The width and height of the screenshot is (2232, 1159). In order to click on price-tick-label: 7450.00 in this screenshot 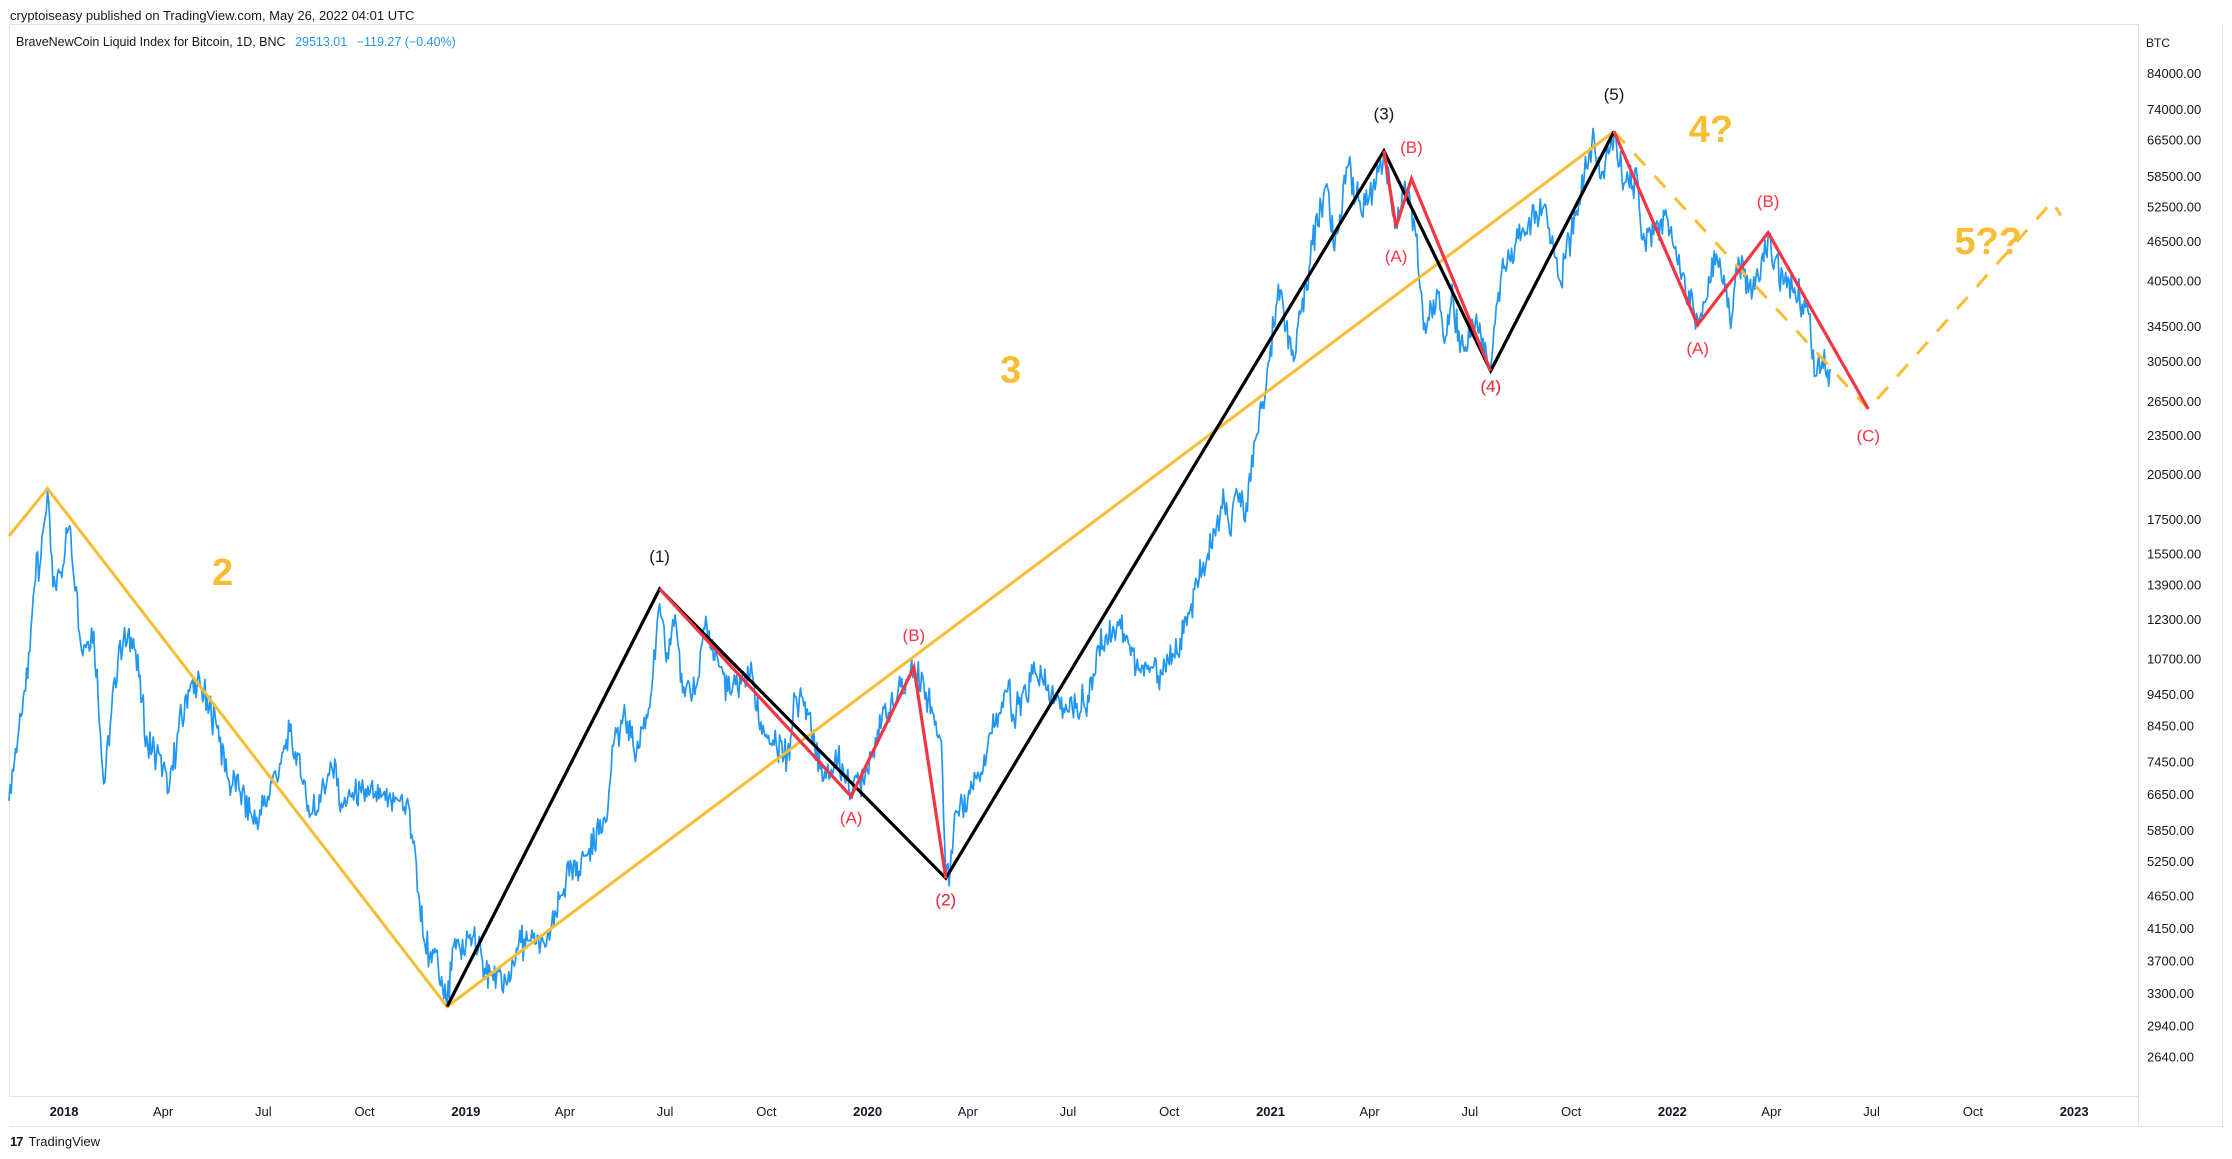, I will do `click(2170, 762)`.